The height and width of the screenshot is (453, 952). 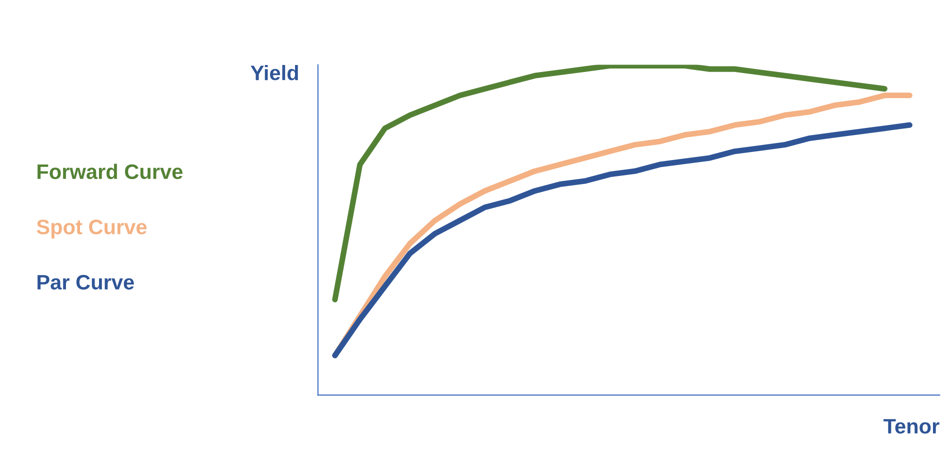 I want to click on text: Forward Curve, so click(x=110, y=172).